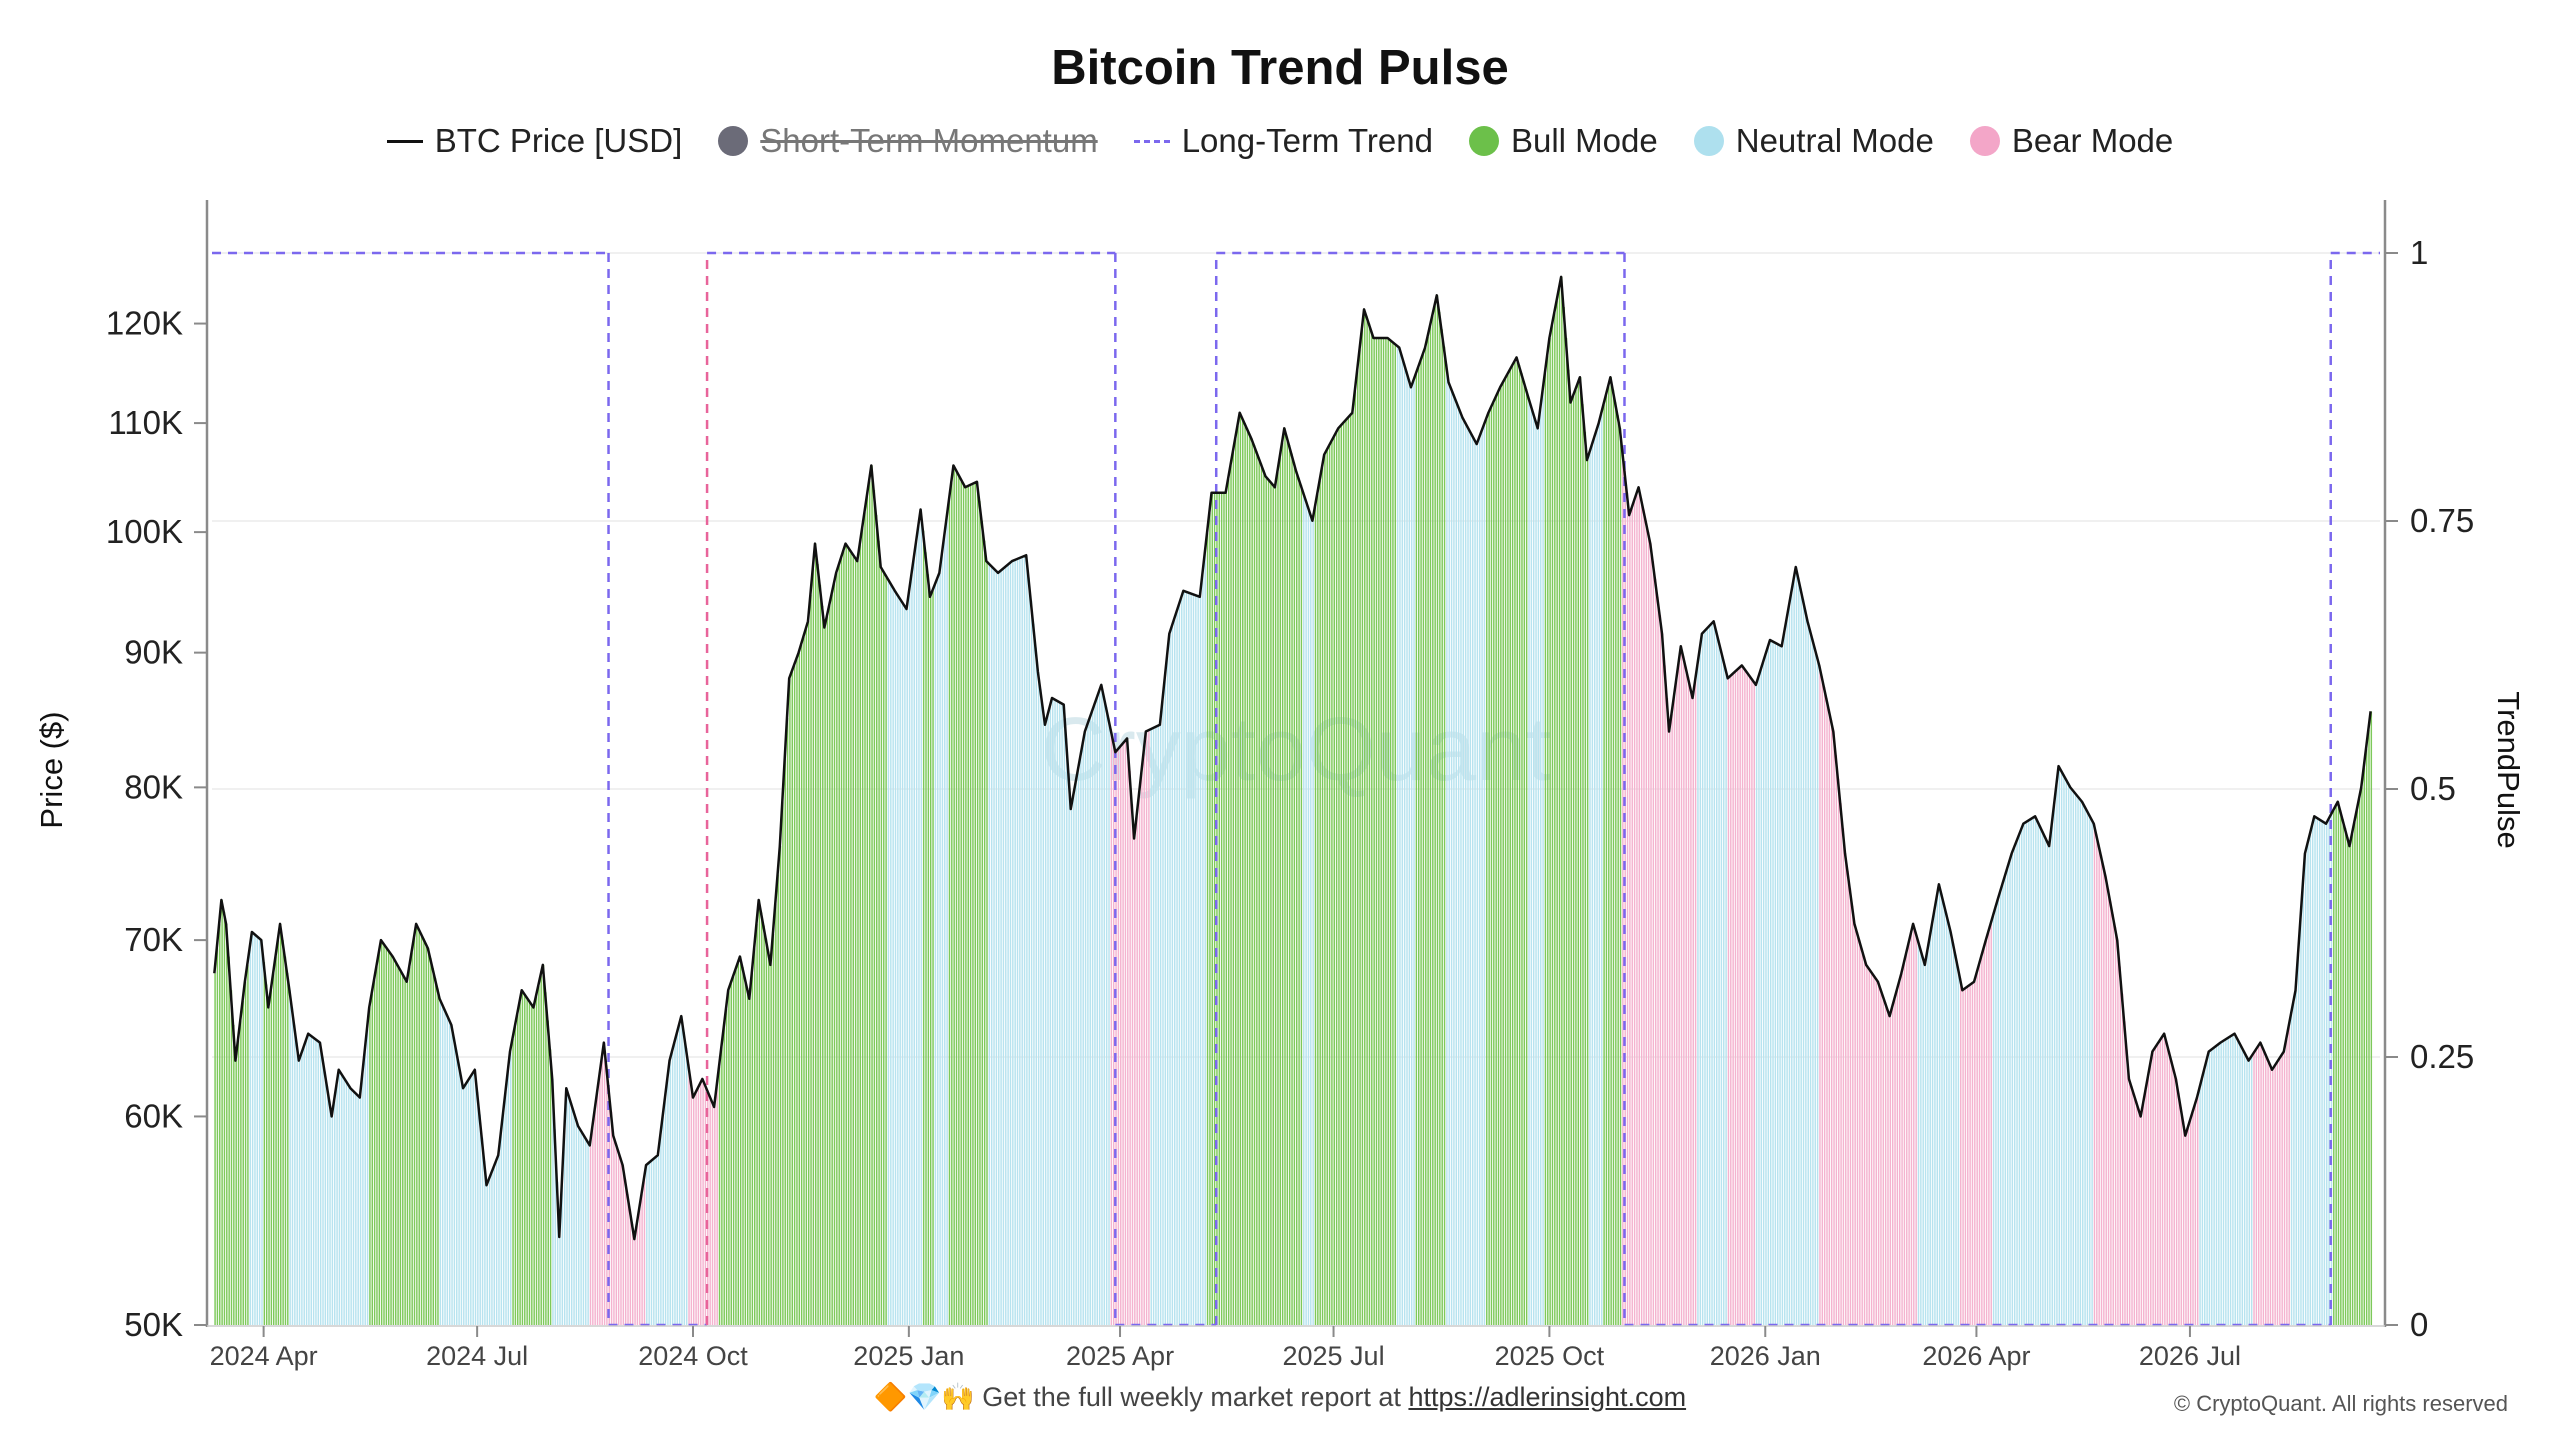 Image resolution: width=2560 pixels, height=1440 pixels. I want to click on y-right-tick-label: 0.75, so click(2442, 520).